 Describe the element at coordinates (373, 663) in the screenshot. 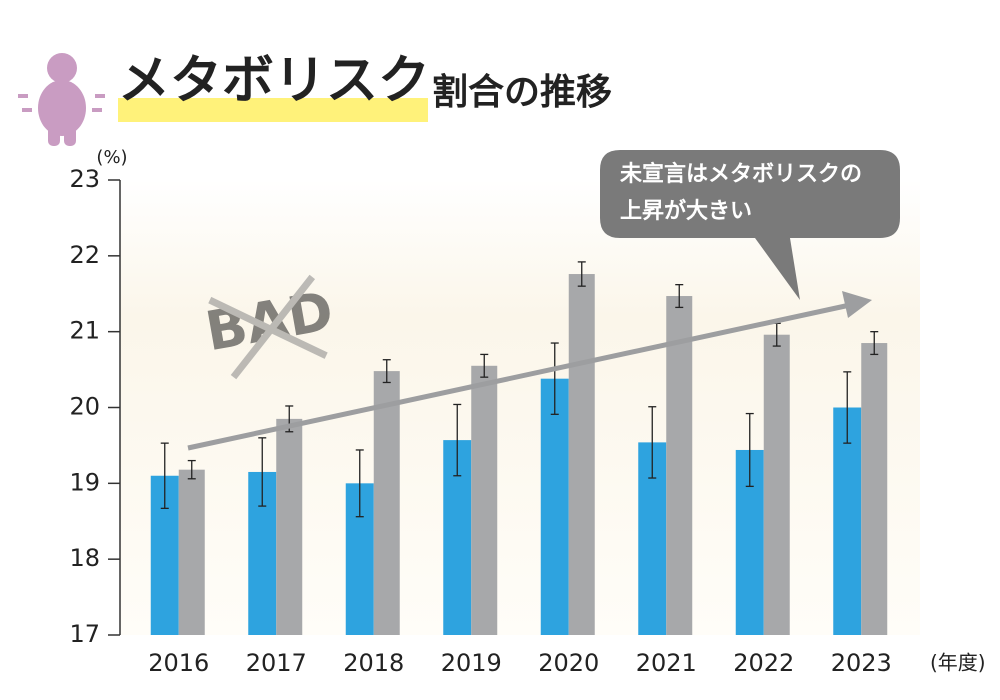

I see `x-tick-label: 2018` at that location.